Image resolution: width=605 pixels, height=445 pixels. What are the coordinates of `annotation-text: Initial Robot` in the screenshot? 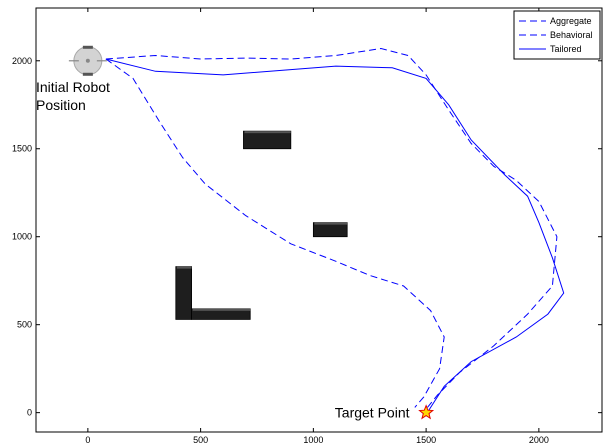 It's located at (73, 87).